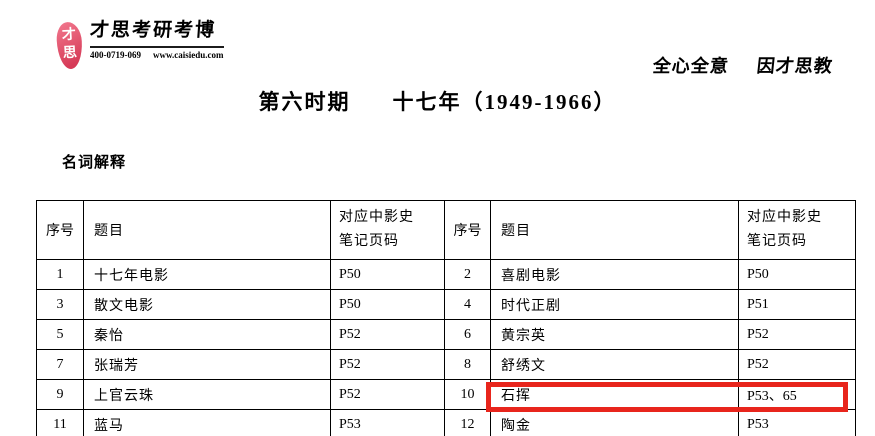 Image resolution: width=875 pixels, height=436 pixels. I want to click on serial-cell: 10, so click(467, 394).